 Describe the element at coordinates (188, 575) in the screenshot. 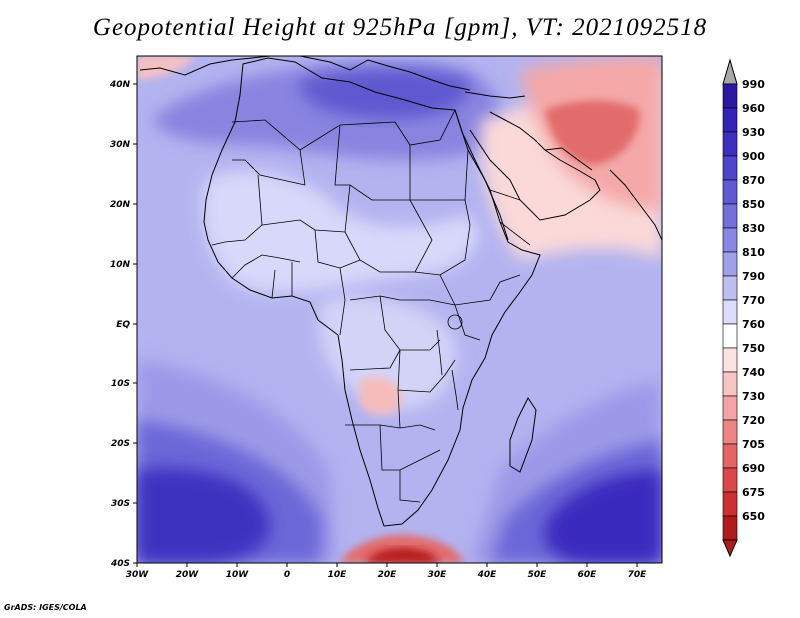

I see `lon-label: 20W` at that location.